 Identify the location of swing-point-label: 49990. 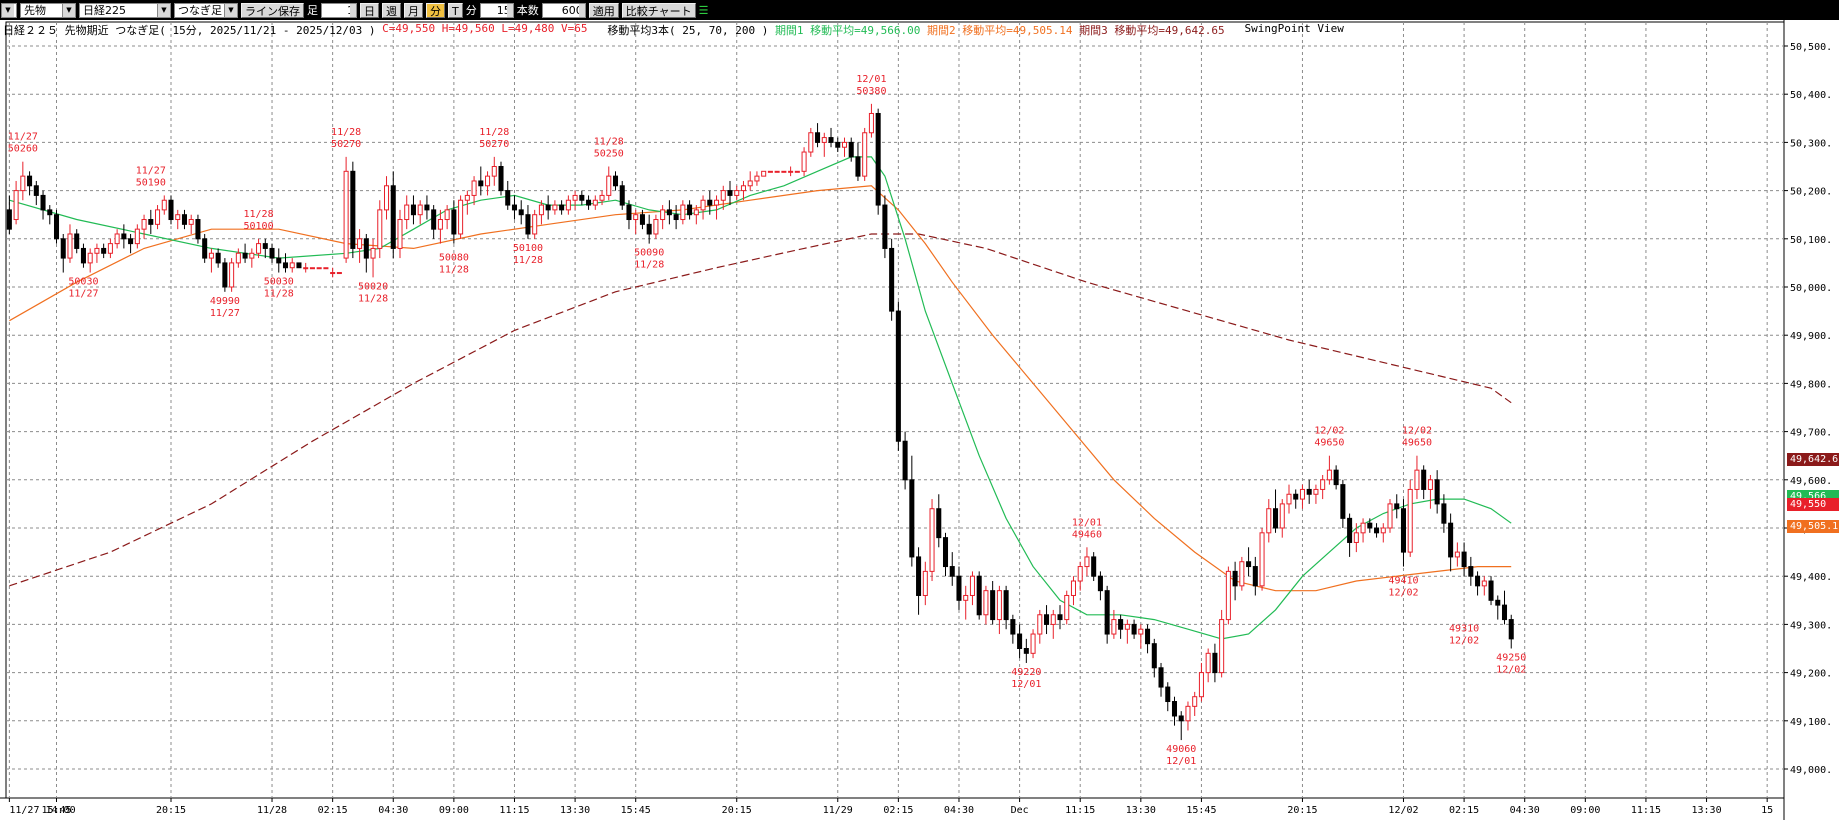
(225, 301).